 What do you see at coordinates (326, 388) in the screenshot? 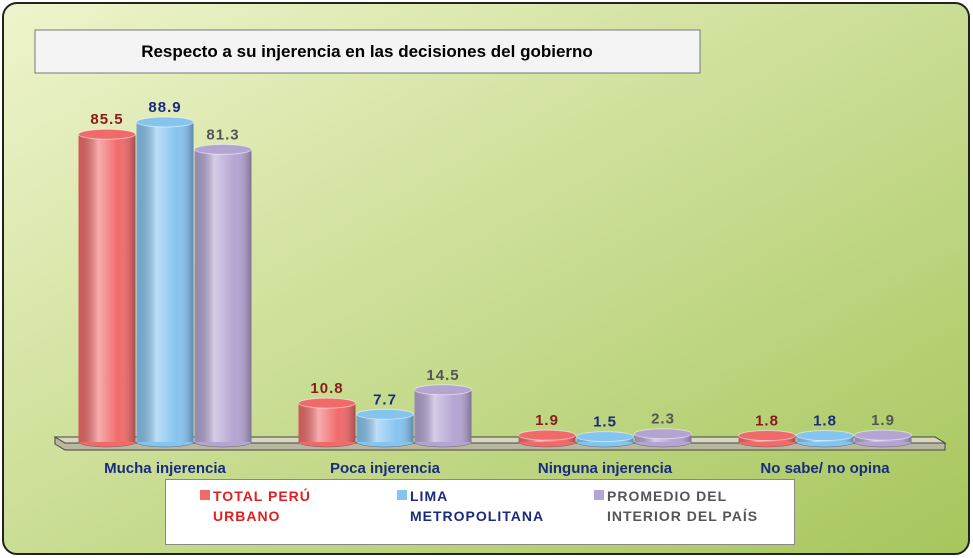
I see `value-label: 10.8` at bounding box center [326, 388].